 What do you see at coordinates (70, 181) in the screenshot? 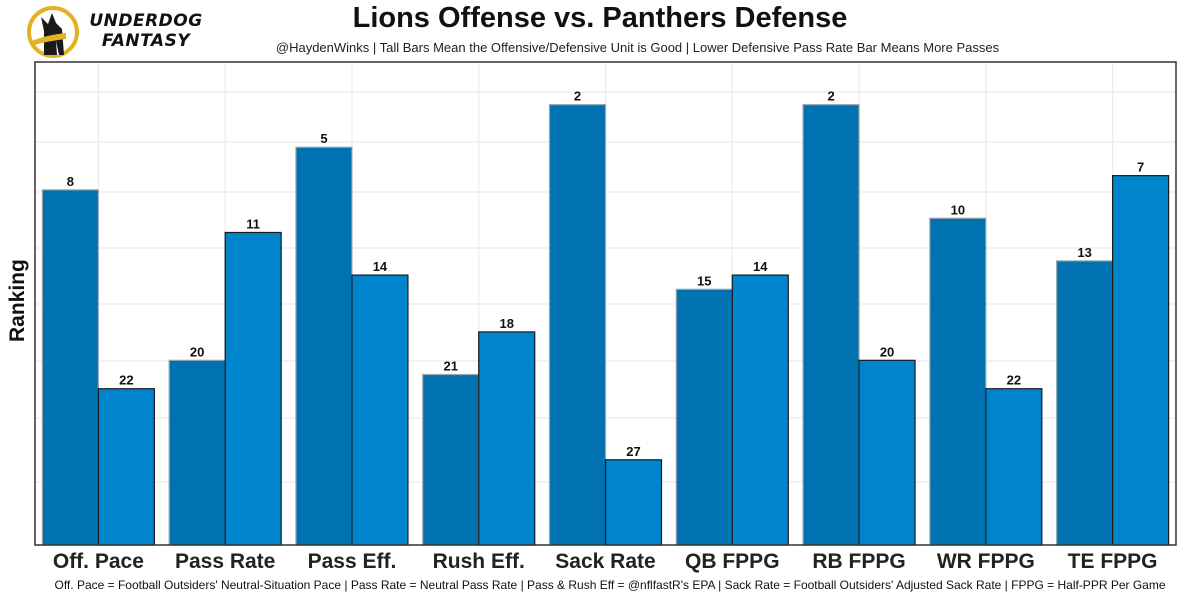
I see `offense-value-label: 8` at bounding box center [70, 181].